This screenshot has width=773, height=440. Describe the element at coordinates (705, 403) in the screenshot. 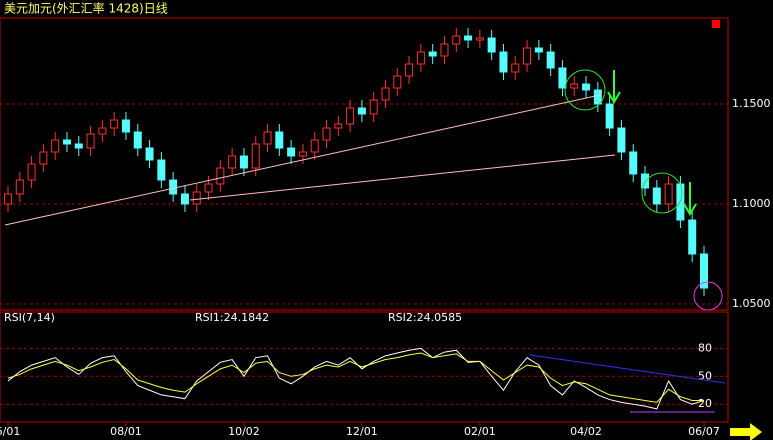

I see `rsi-tick-label: 20` at that location.